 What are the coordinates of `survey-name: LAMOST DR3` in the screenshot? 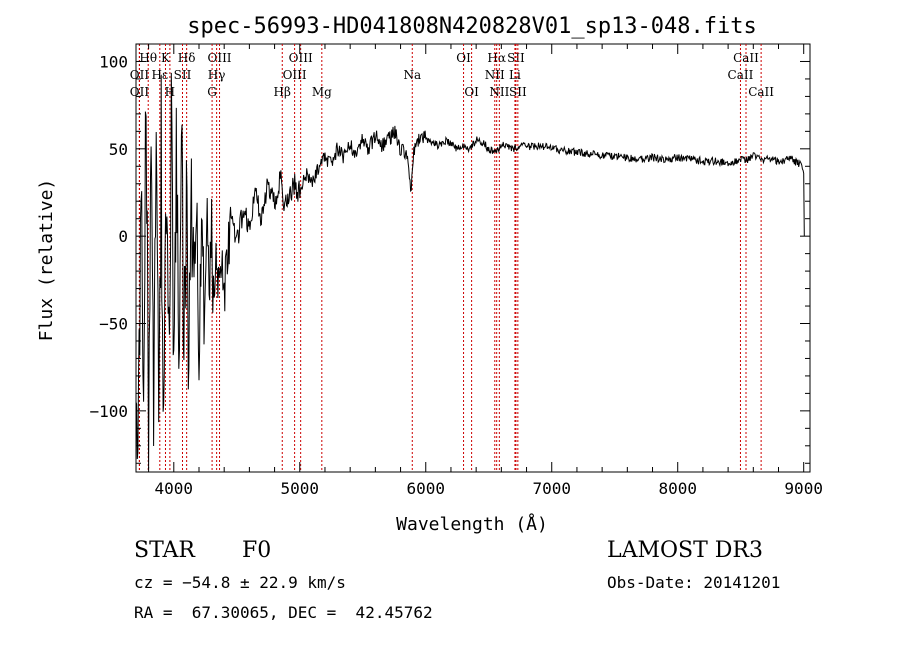 It's located at (685, 550).